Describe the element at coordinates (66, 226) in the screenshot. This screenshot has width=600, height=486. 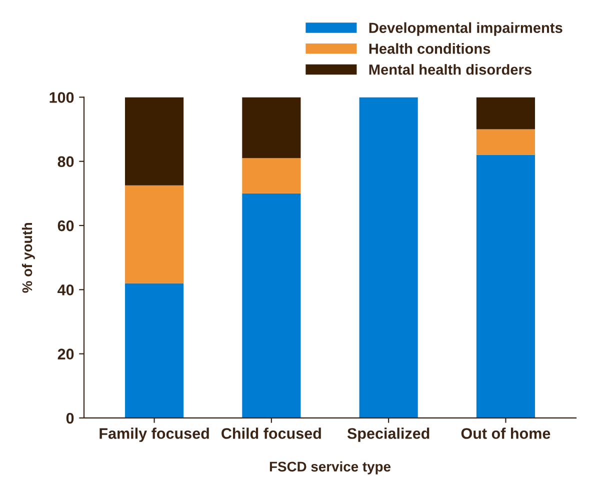
I see `y-tick-label: 60` at that location.